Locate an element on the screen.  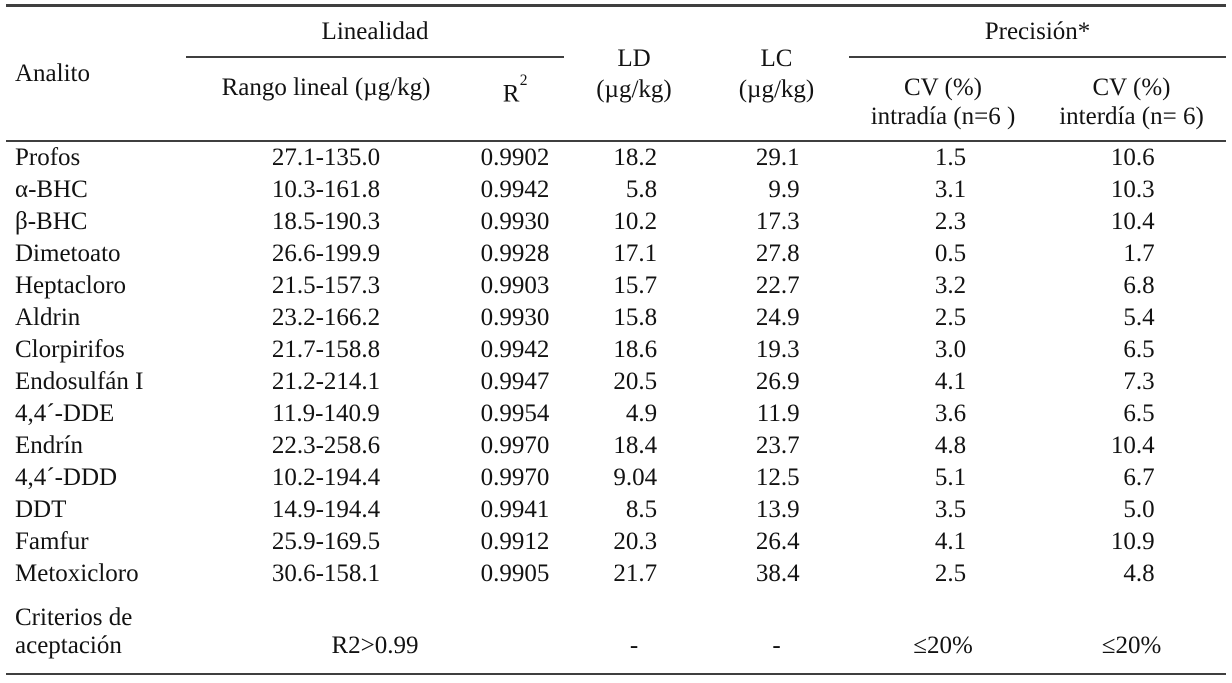
ld-units: (µg/kg) is located at coordinates (634, 89).